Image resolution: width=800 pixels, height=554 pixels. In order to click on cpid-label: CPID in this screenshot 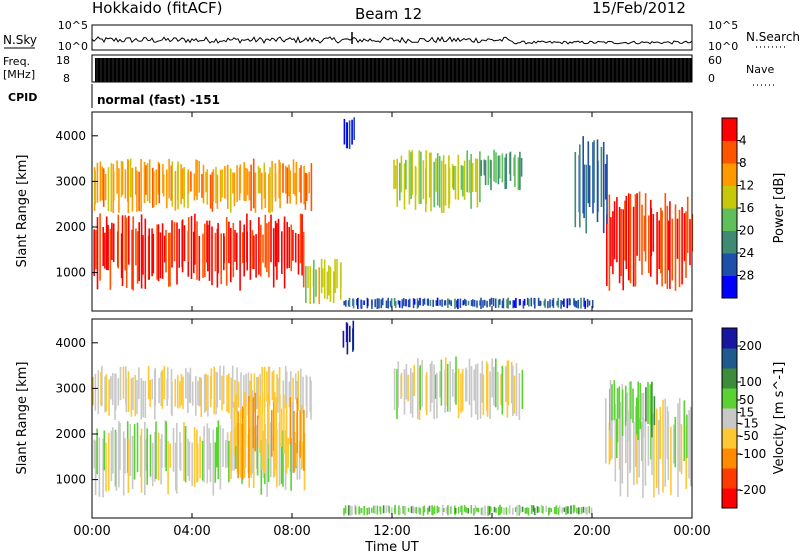, I will do `click(22, 97)`.